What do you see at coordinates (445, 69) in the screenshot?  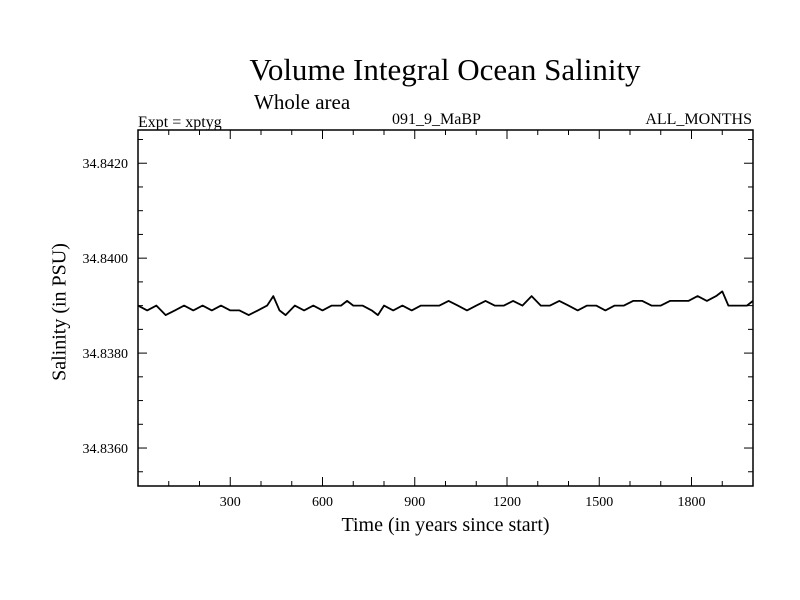 I see `chart-title: Volume Integral Ocean Salinity` at bounding box center [445, 69].